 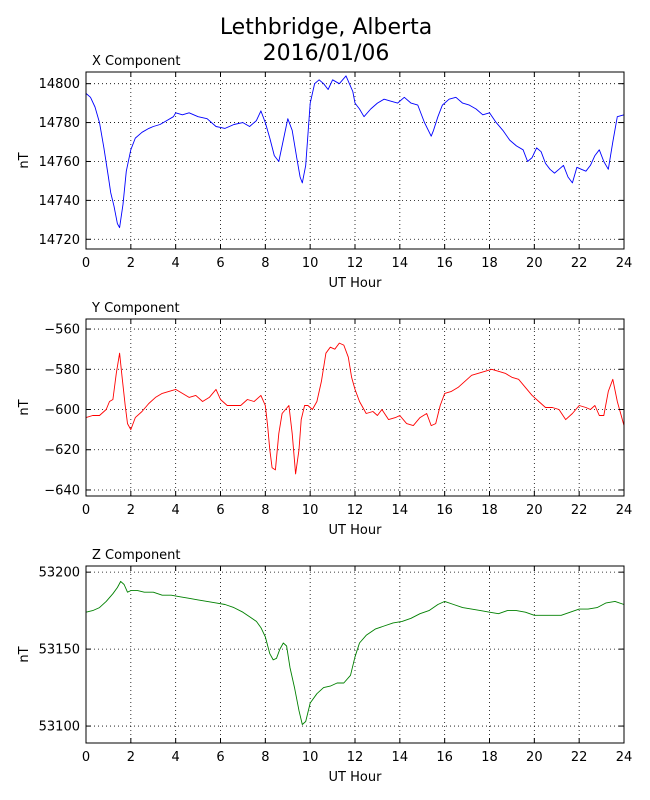 I want to click on y-axis-label-z: nT, so click(x=24, y=654).